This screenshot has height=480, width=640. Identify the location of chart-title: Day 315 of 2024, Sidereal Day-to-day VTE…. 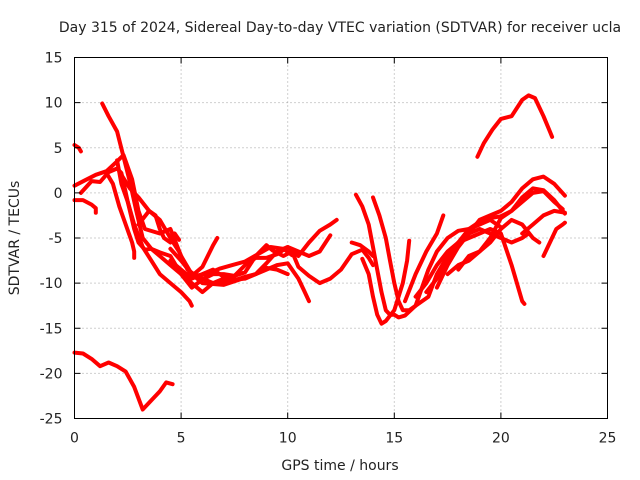
(340, 28).